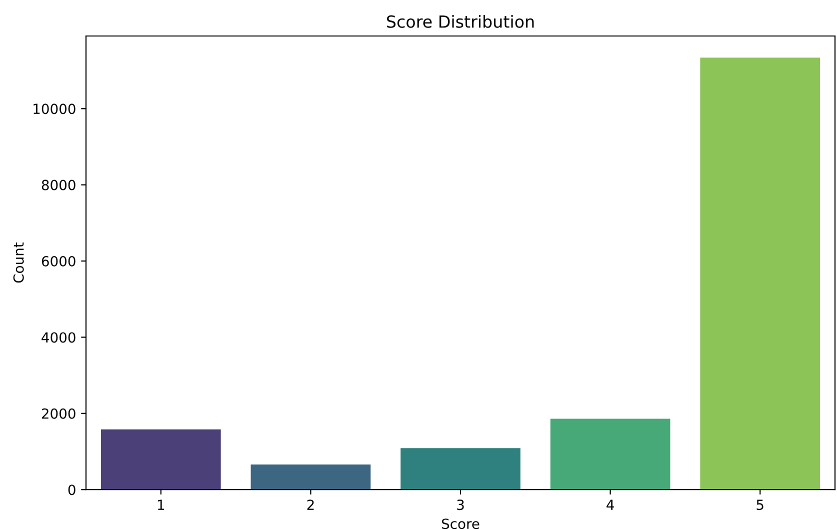 The height and width of the screenshot is (529, 837). I want to click on x-tick-label: 4, so click(610, 505).